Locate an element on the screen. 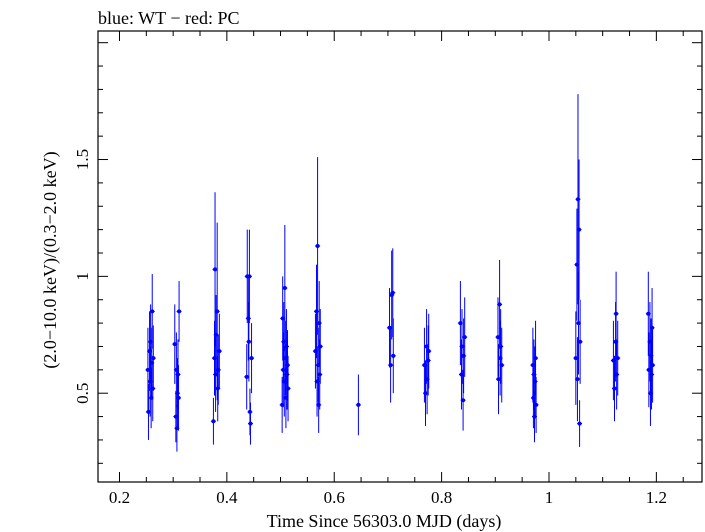 Image resolution: width=705 pixels, height=532 pixels. y-tick-label: 0.5 is located at coordinates (82, 393).